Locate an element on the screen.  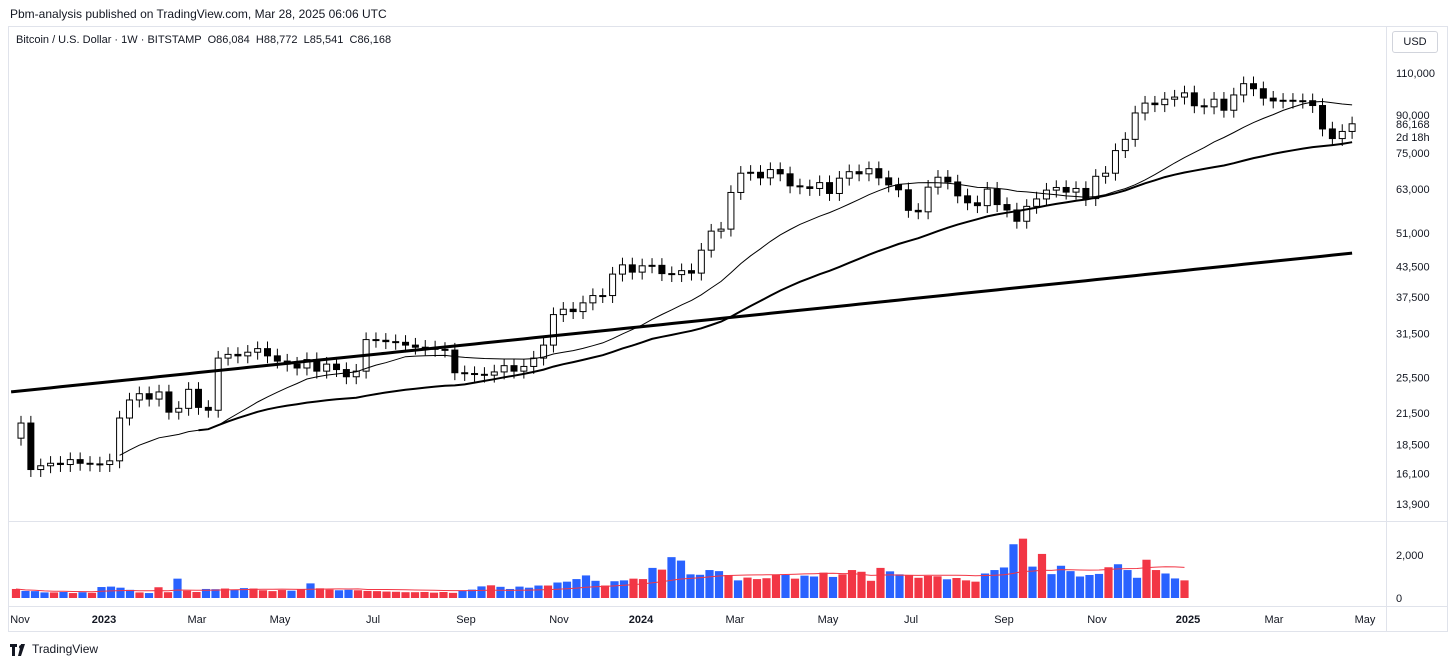
time-tick-label: 2023 is located at coordinates (104, 620).